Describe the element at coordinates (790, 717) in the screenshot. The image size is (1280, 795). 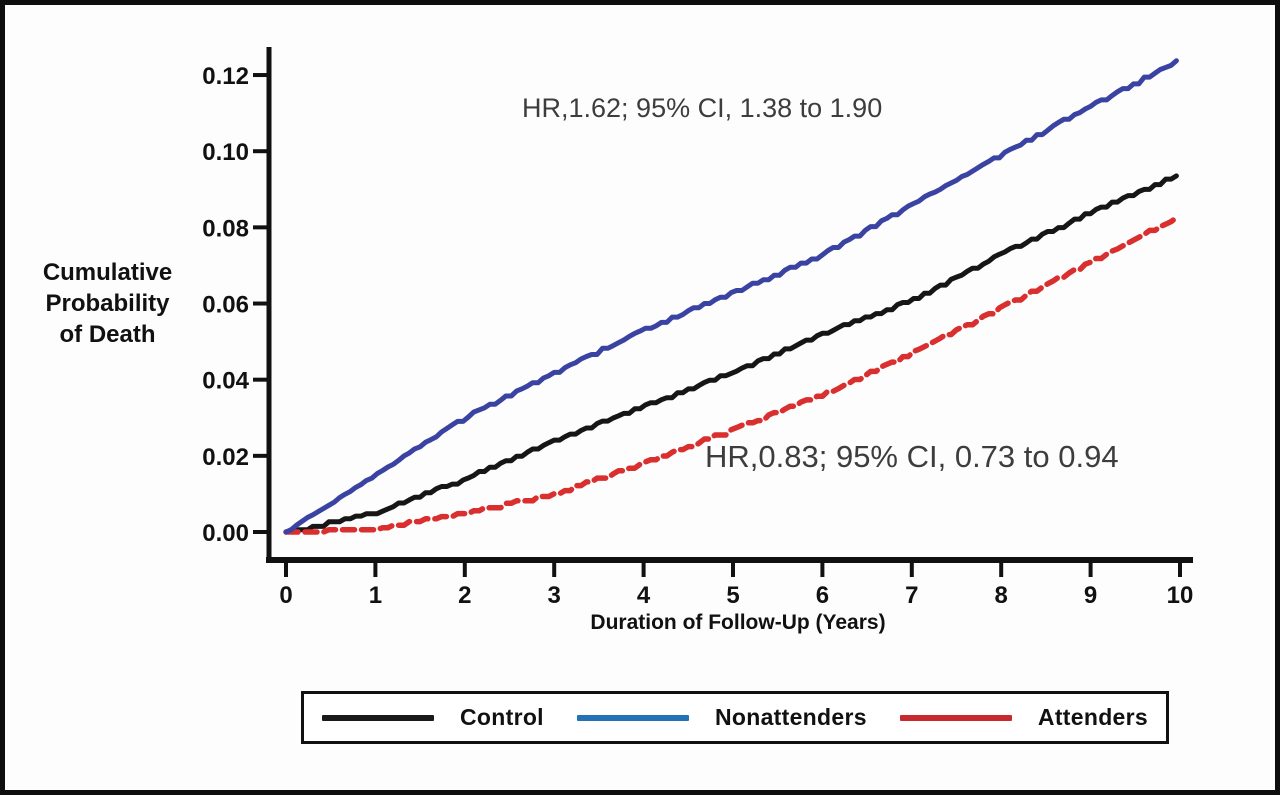
I see `legend-label-nonattenders: Nonattenders` at that location.